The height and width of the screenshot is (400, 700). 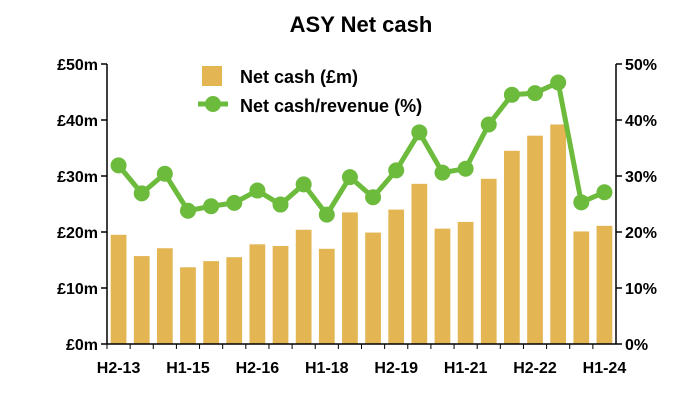 I want to click on right-tick-label: 10%, so click(x=641, y=289).